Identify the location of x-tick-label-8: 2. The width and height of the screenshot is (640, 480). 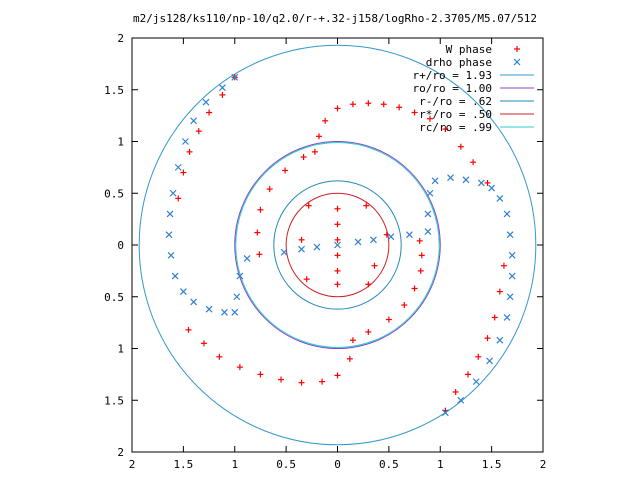
(543, 464).